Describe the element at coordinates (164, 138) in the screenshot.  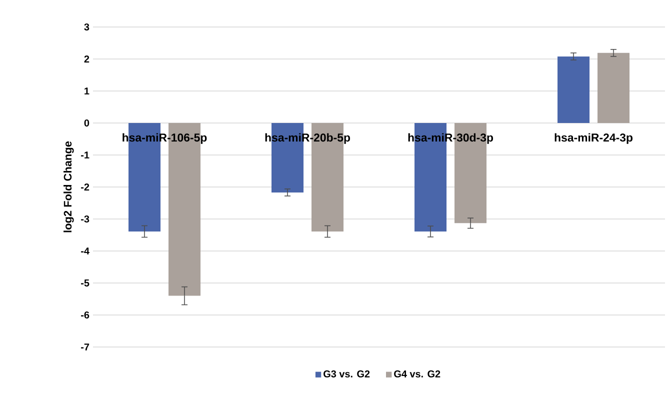
I see `x-tick-label: hsa-miR-106-5p` at that location.